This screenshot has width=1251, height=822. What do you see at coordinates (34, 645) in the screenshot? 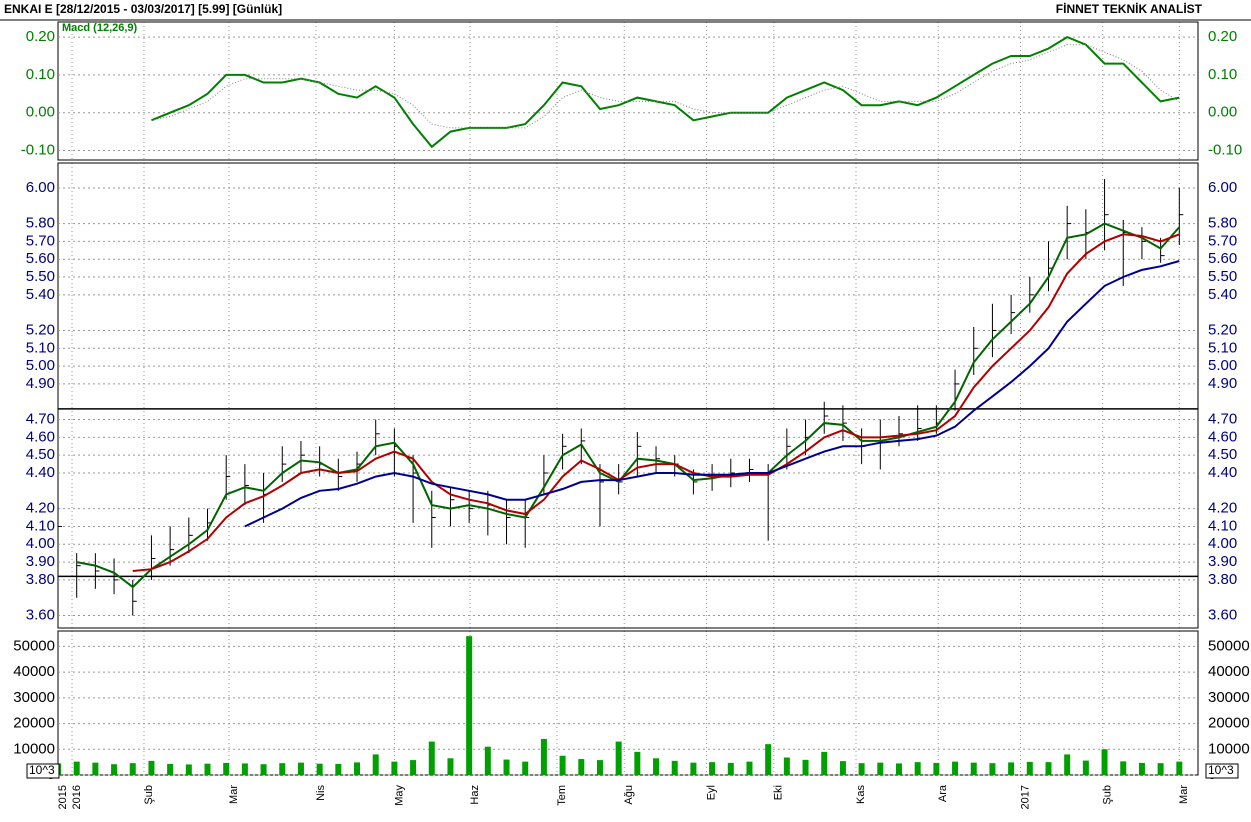
I see `y-tick-label: 50000` at bounding box center [34, 645].